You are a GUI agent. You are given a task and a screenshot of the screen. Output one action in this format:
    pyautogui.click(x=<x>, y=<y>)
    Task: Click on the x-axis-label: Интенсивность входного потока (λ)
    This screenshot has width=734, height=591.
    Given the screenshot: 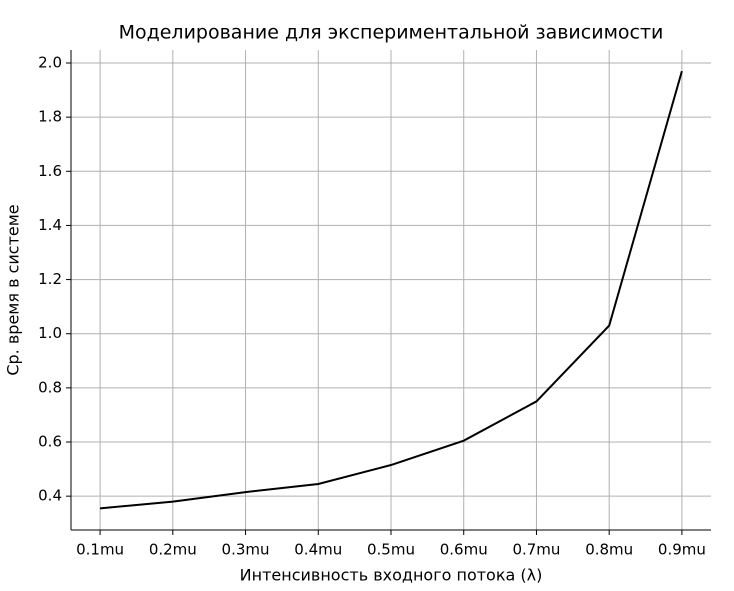 What is the action you would take?
    pyautogui.click(x=391, y=575)
    